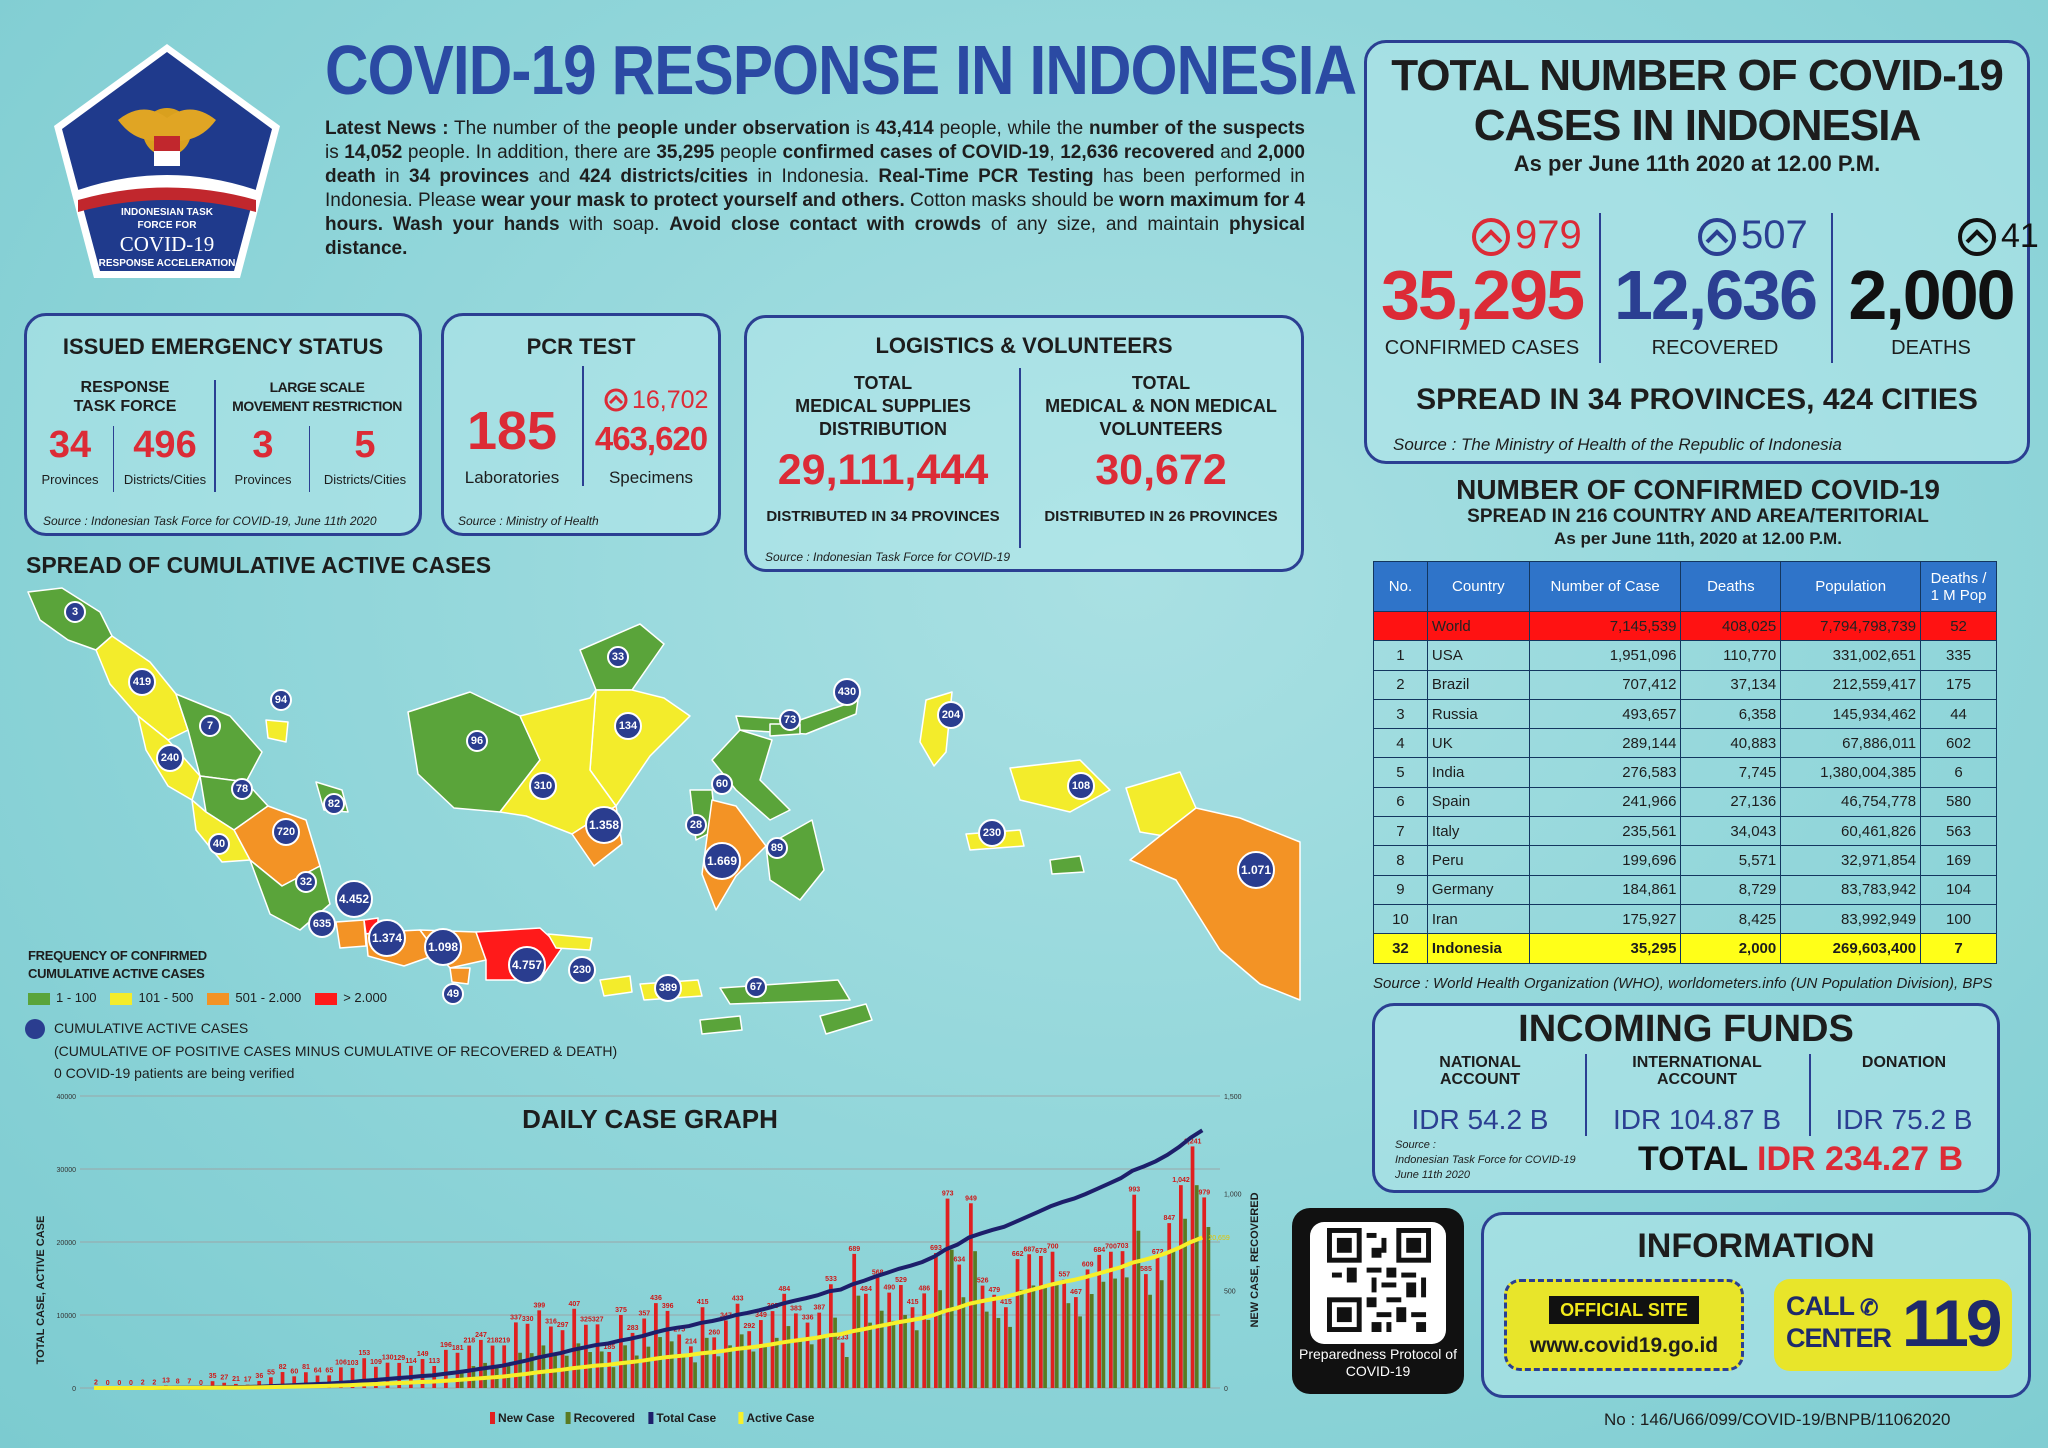 The width and height of the screenshot is (2048, 1448). I want to click on table-cell: 7,745, so click(1731, 772).